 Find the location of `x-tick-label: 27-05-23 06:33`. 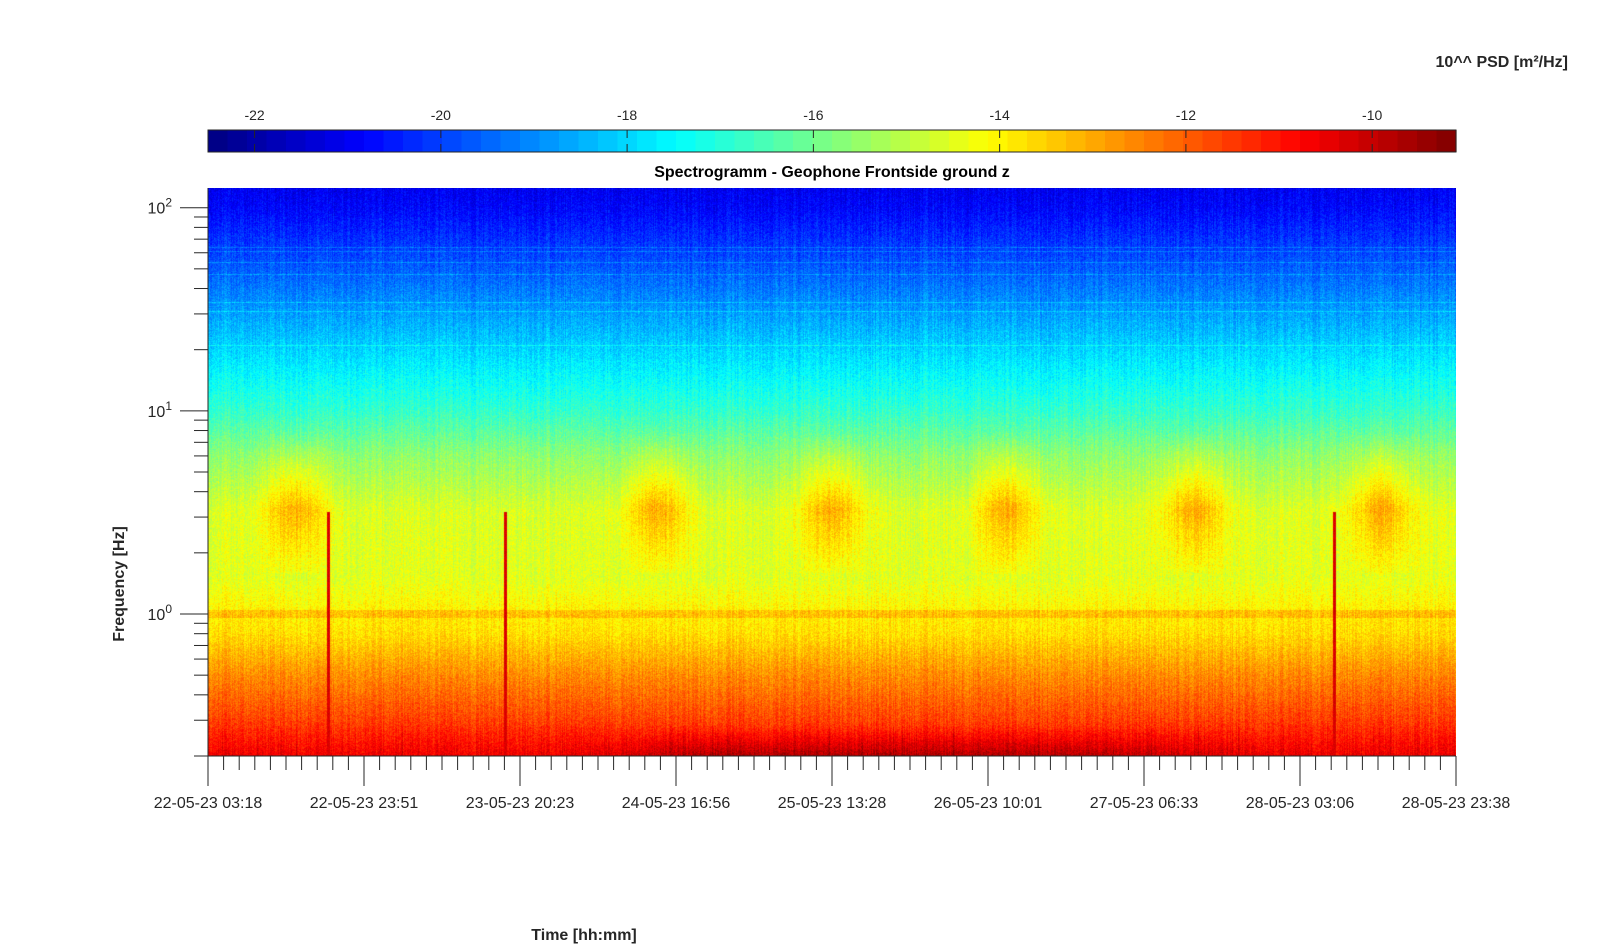

x-tick-label: 27-05-23 06:33 is located at coordinates (1144, 803).